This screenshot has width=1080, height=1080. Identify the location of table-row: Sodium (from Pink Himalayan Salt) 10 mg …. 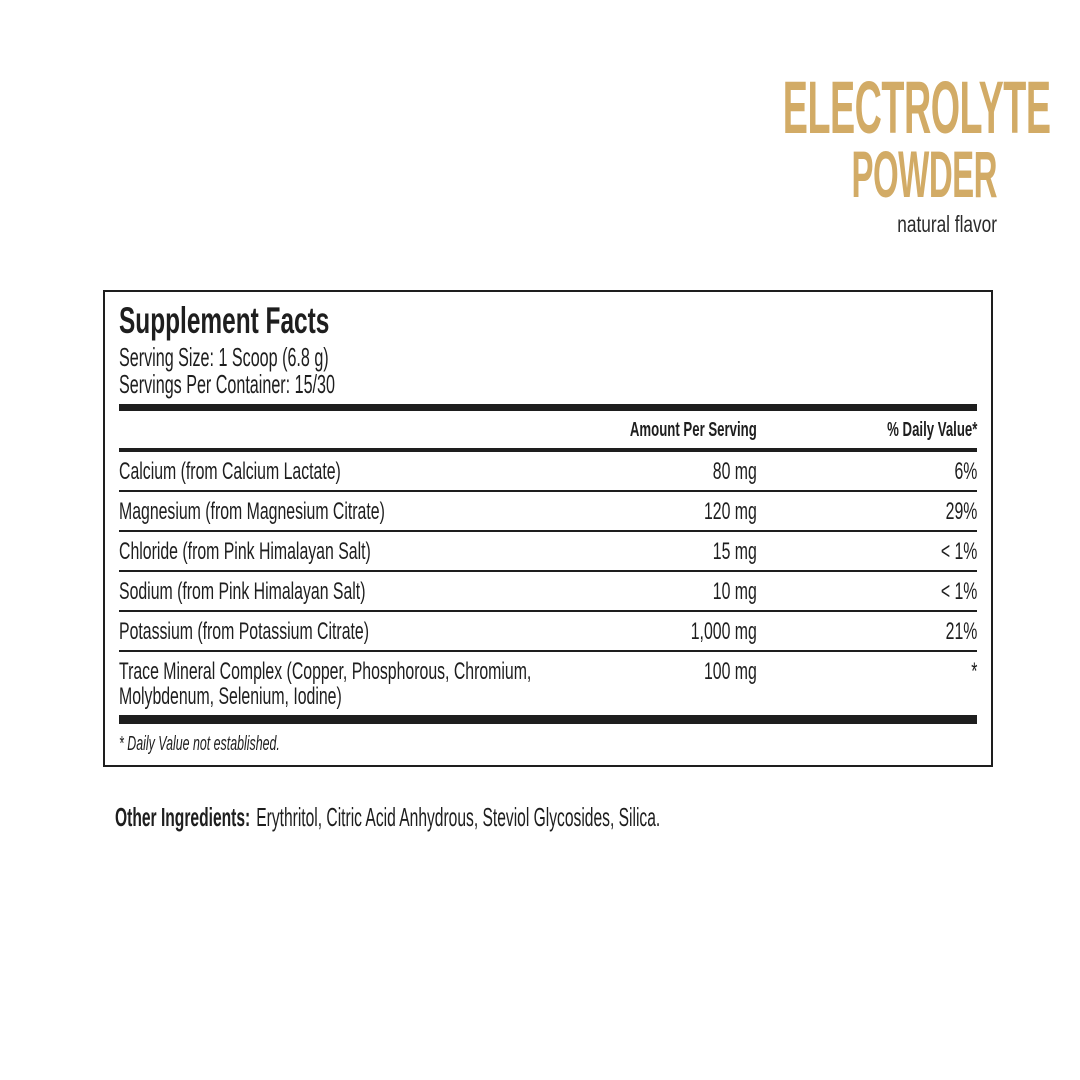
(548, 592).